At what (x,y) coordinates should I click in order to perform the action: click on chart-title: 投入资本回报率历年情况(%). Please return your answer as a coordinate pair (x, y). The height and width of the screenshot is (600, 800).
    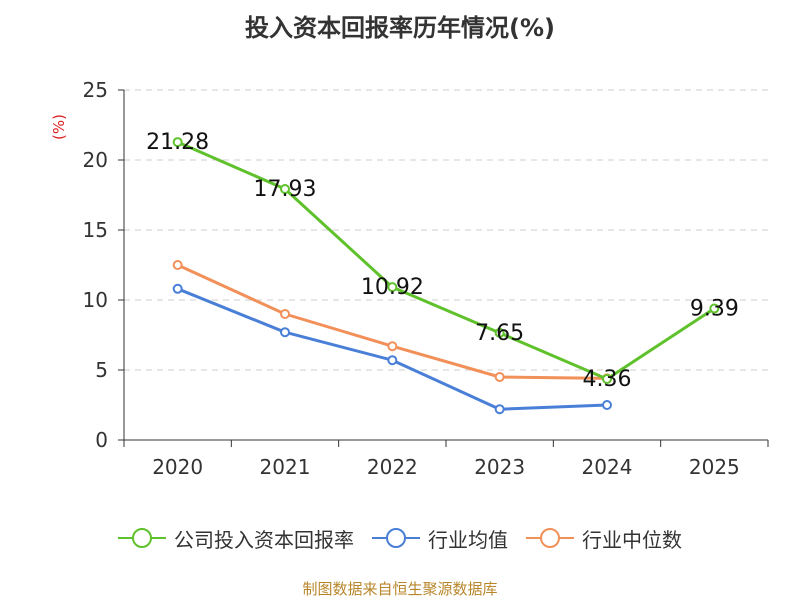
    Looking at the image, I should click on (400, 28).